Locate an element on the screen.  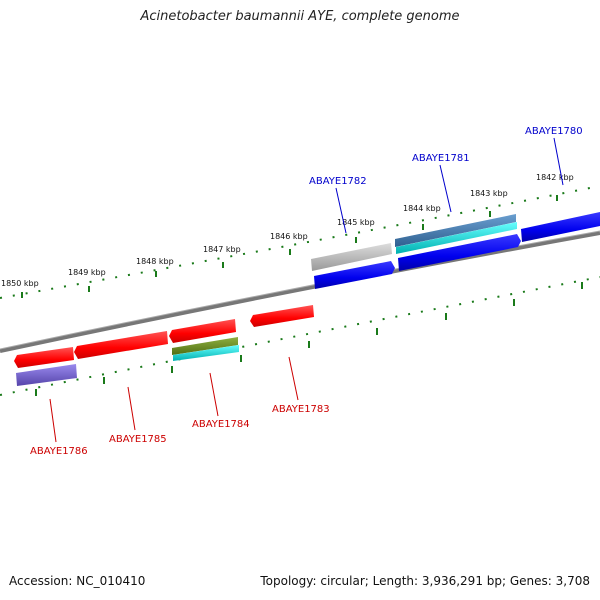
reverse-cog-track is located at coordinates (127, 361).